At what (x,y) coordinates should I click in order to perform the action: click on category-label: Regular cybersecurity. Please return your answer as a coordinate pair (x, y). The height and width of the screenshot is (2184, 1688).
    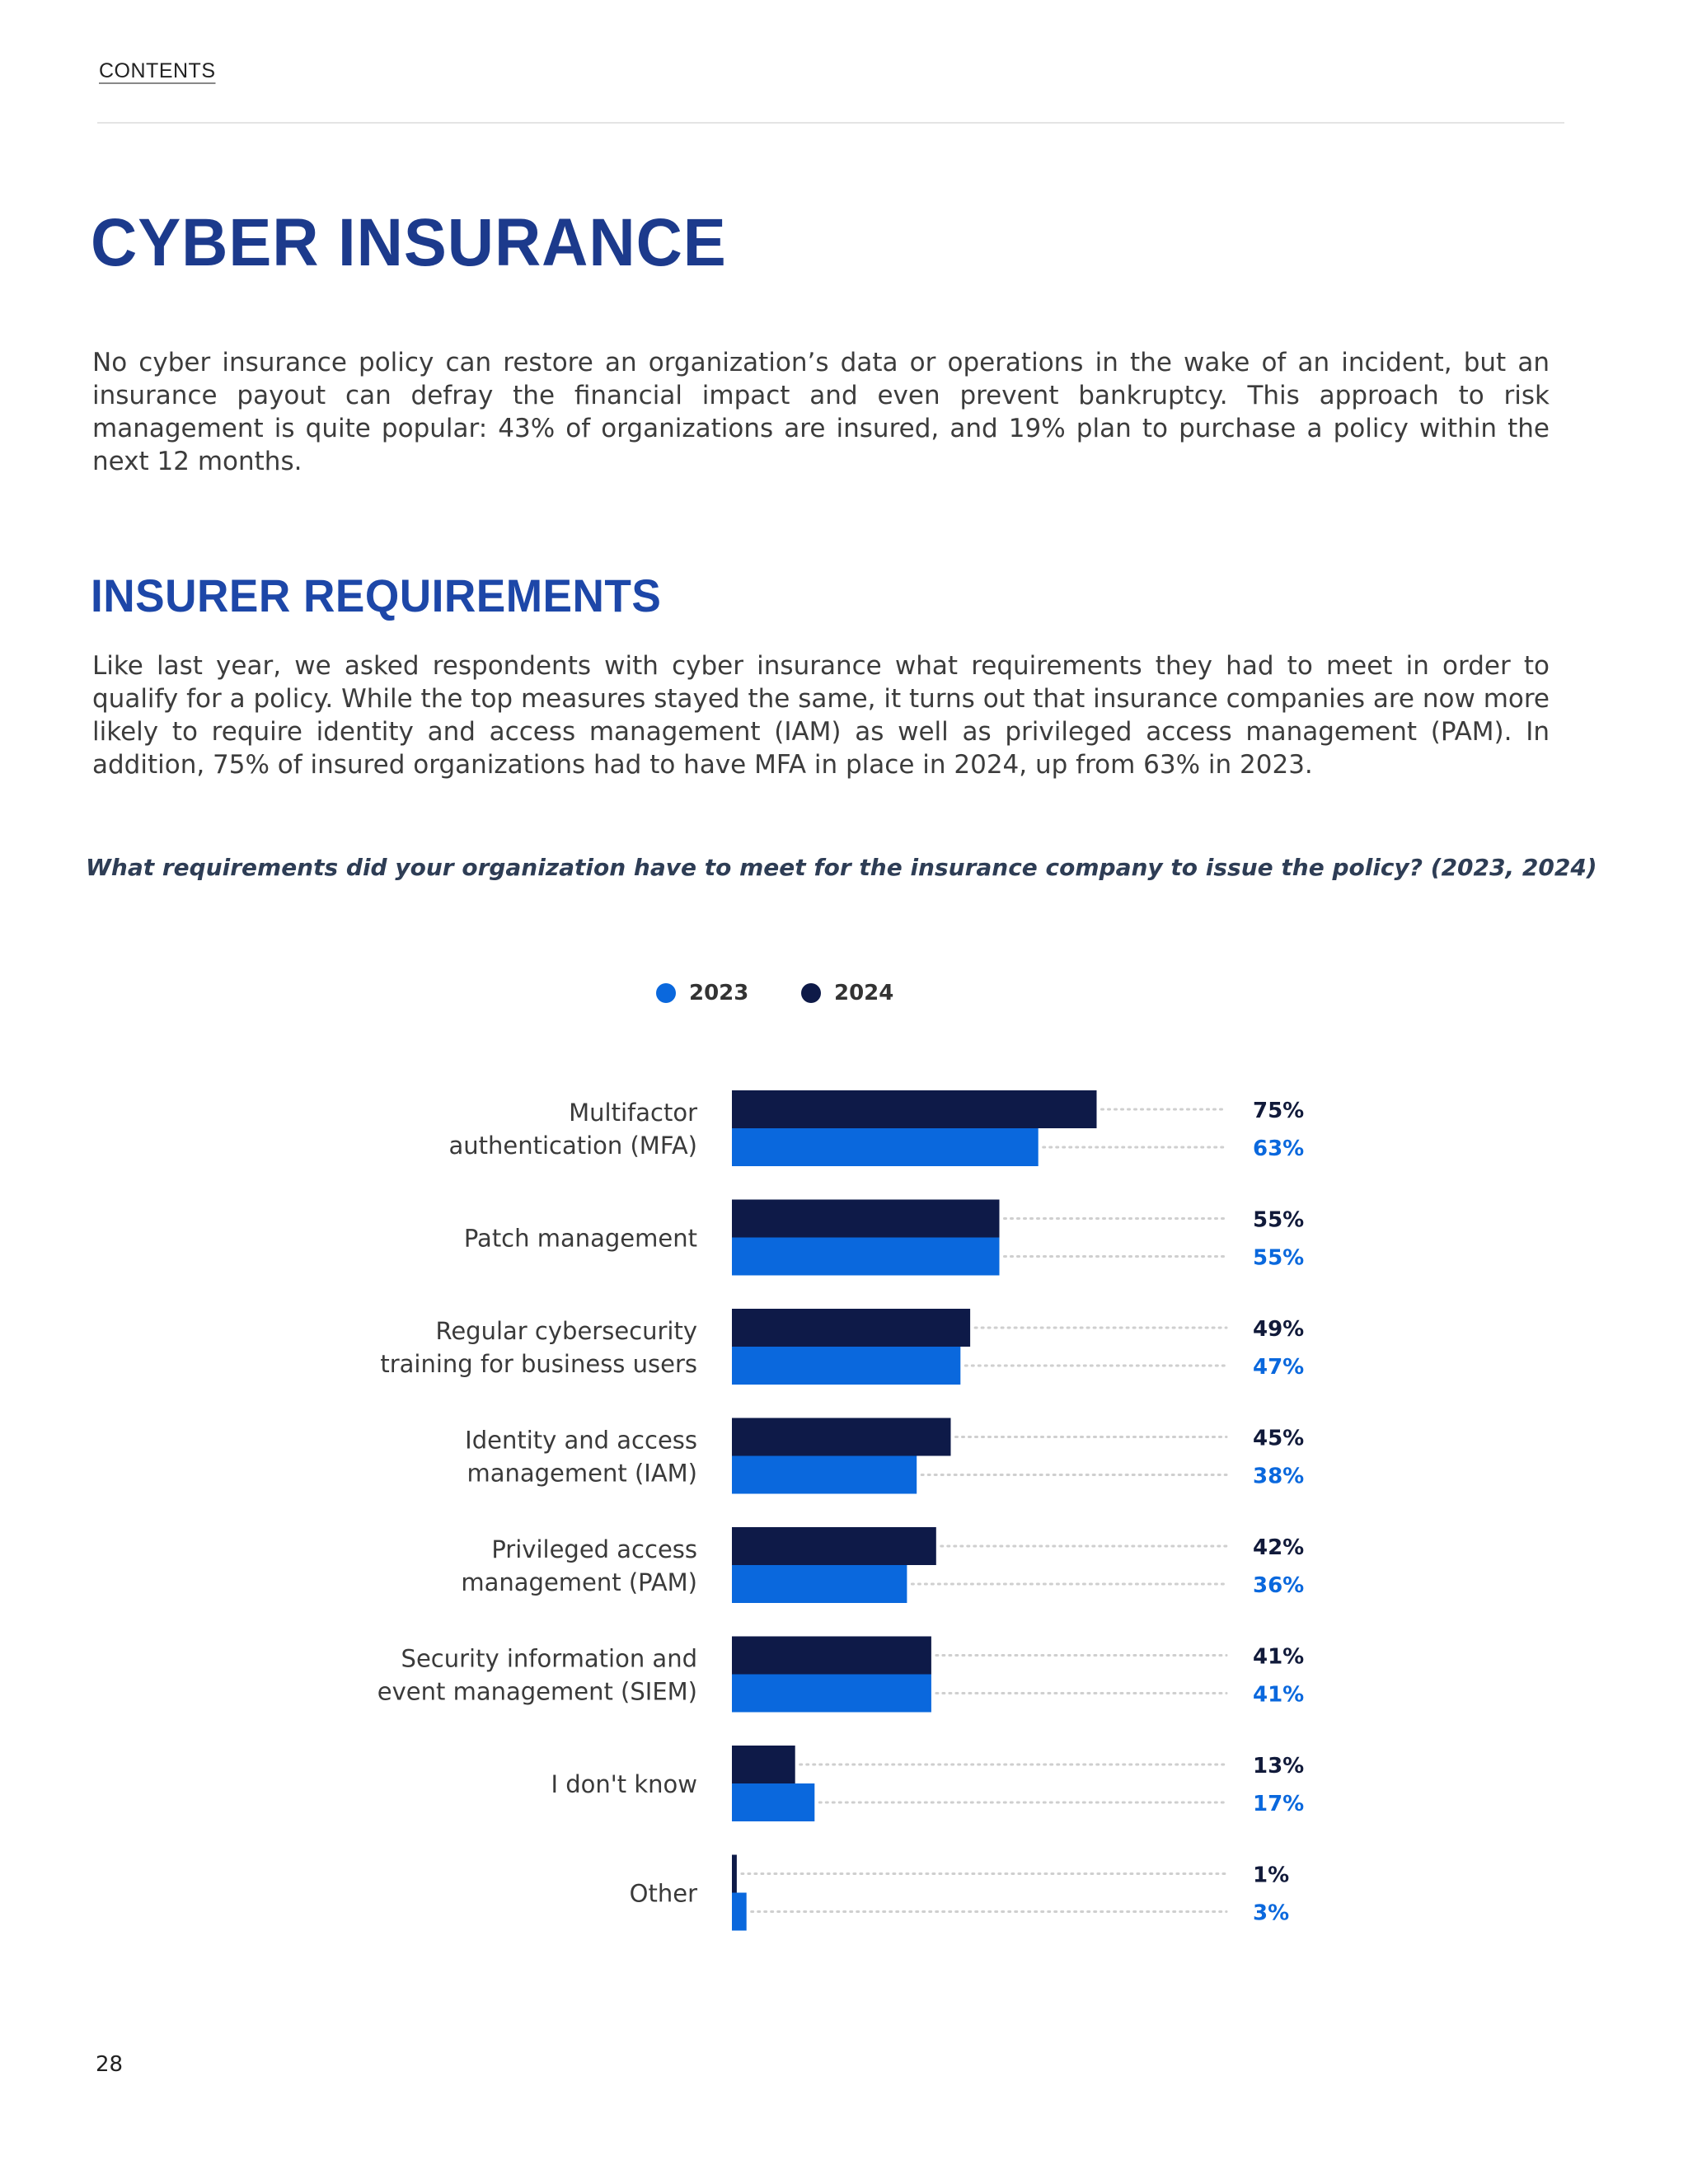
    Looking at the image, I should click on (566, 1331).